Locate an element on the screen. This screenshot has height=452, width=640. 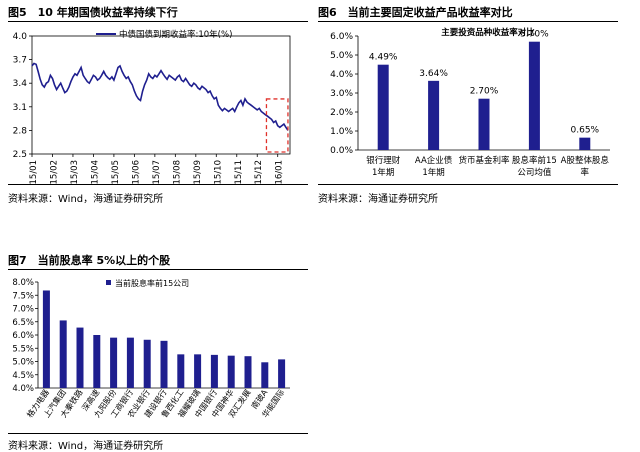
category-label: 率 is located at coordinates (585, 172).